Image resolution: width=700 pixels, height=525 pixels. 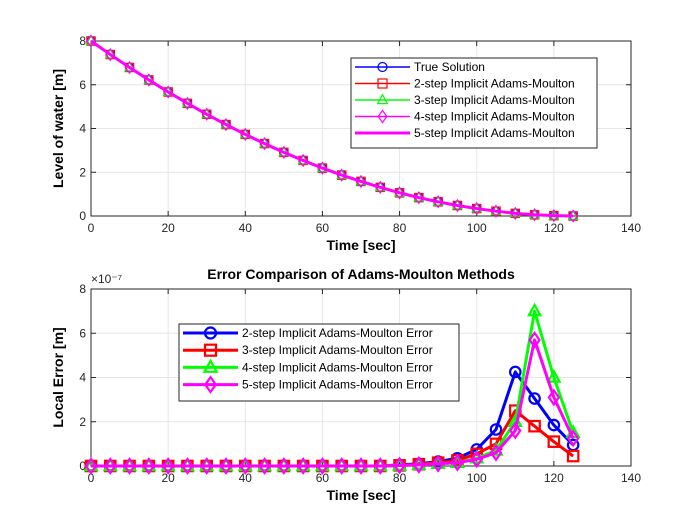 I want to click on legend-label: 4-step Implicit Adams-Moulton, so click(x=494, y=117).